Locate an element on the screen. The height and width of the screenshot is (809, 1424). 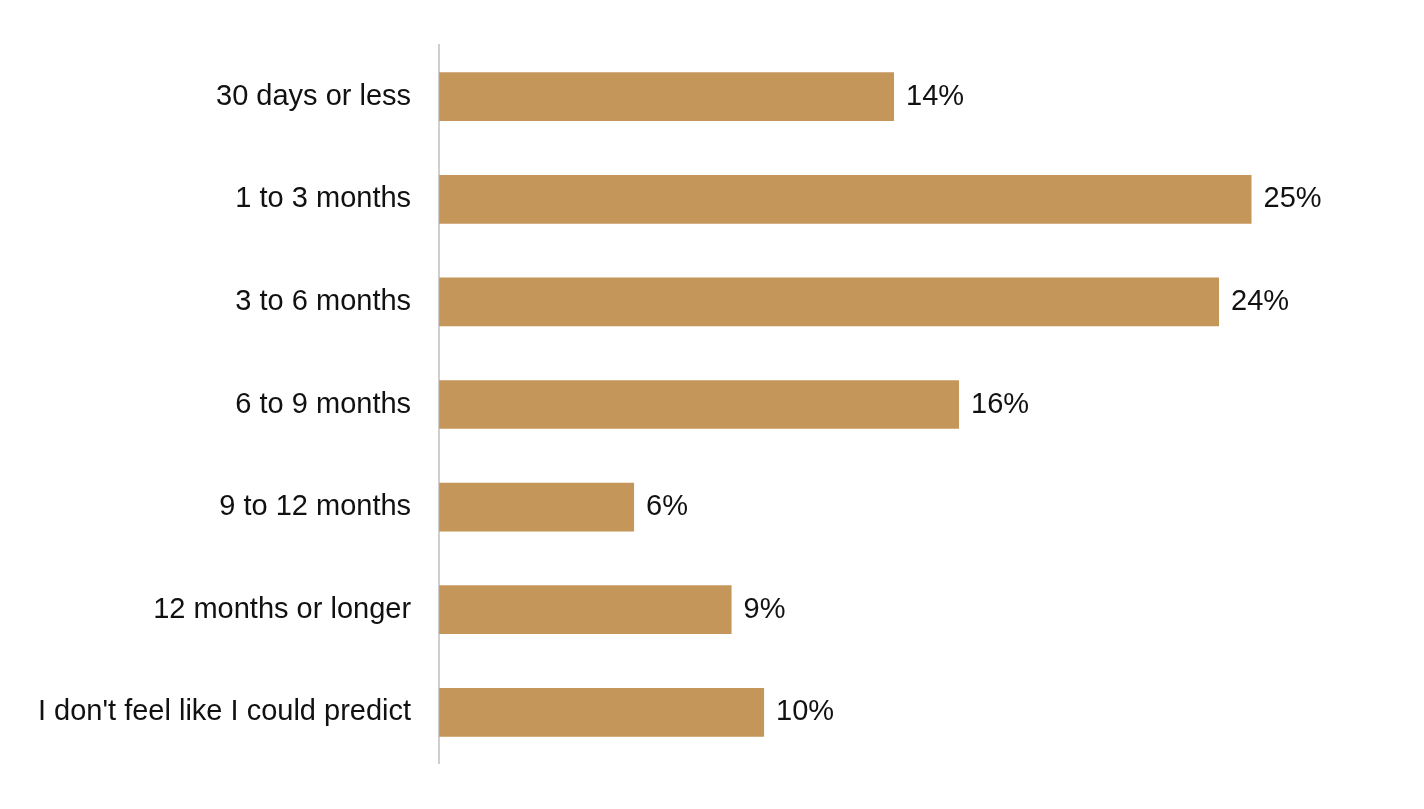
y-tick-label: 9 to 12 months is located at coordinates (315, 505).